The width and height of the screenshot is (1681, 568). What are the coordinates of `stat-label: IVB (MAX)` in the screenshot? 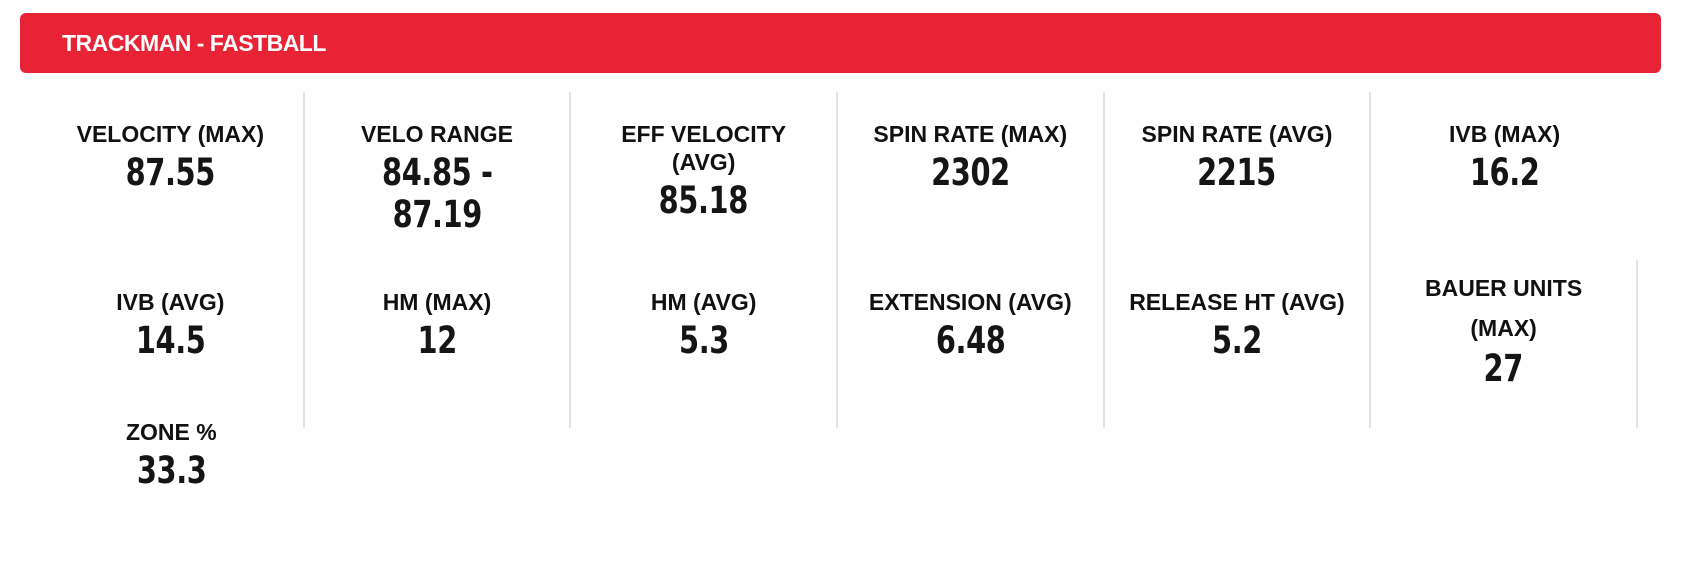 It's located at (1505, 134).